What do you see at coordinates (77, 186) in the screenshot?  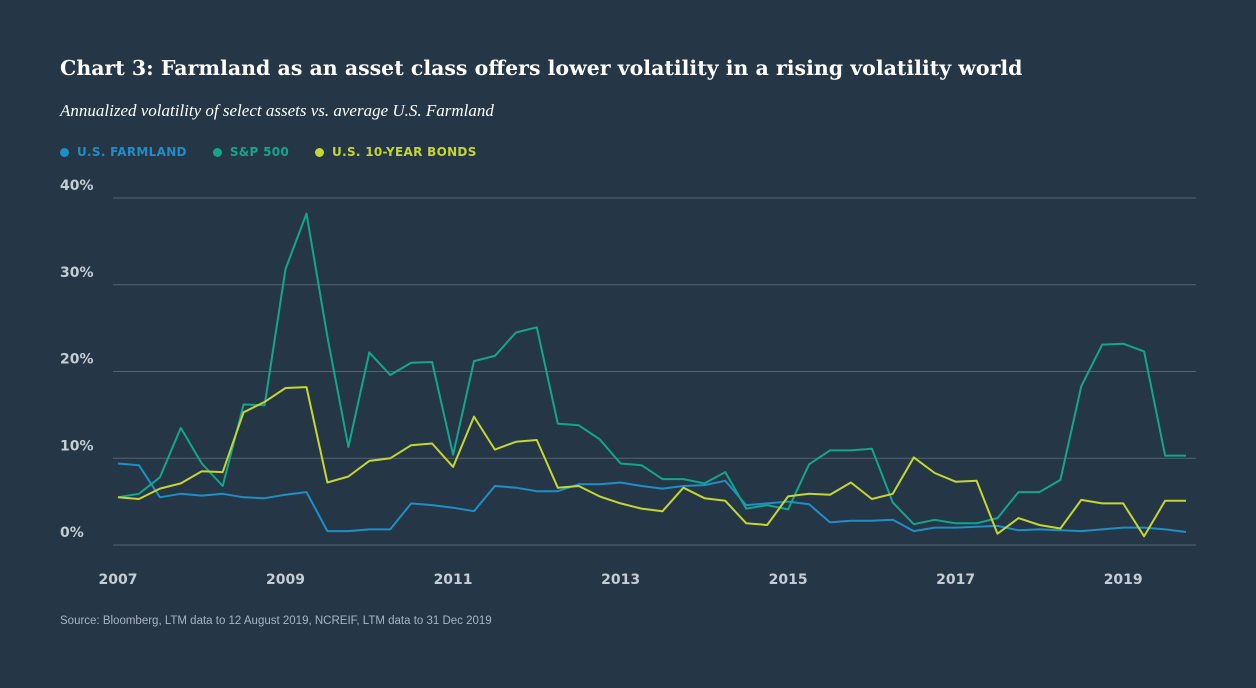 I see `y-tick-label: 40%` at bounding box center [77, 186].